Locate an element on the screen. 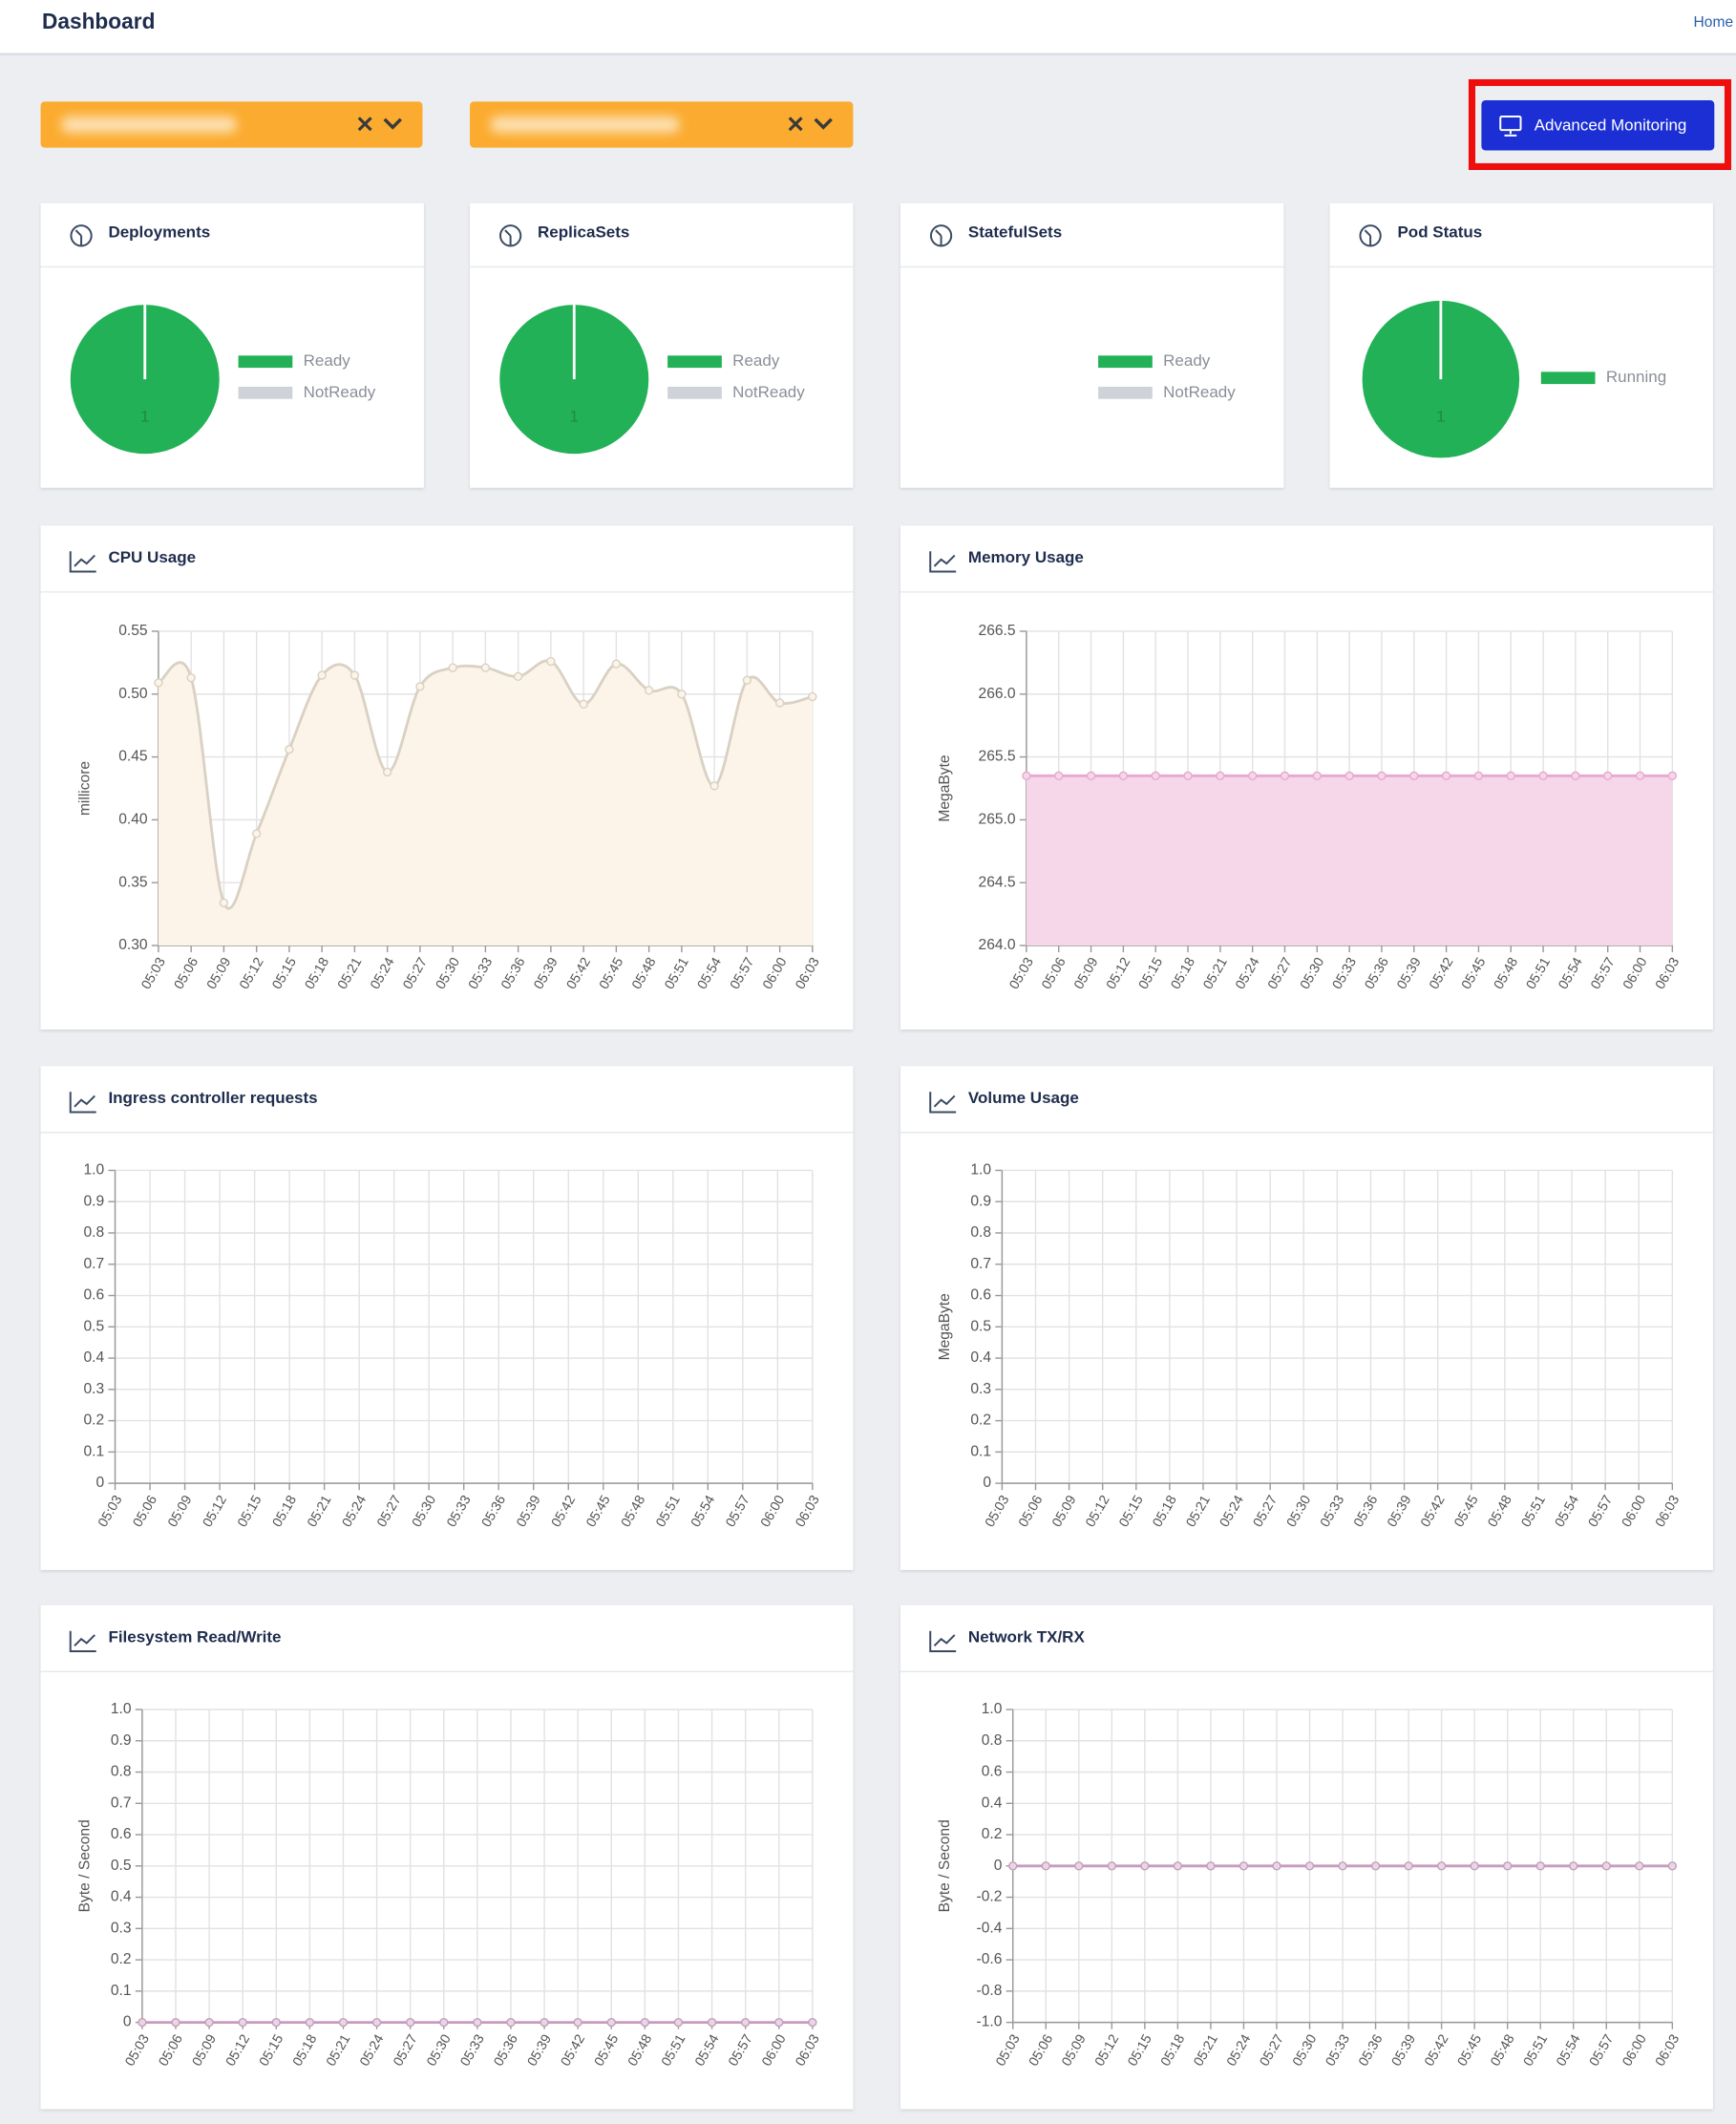 This screenshot has width=1736, height=2124. button-label: Advanced Monitoring is located at coordinates (1611, 125).